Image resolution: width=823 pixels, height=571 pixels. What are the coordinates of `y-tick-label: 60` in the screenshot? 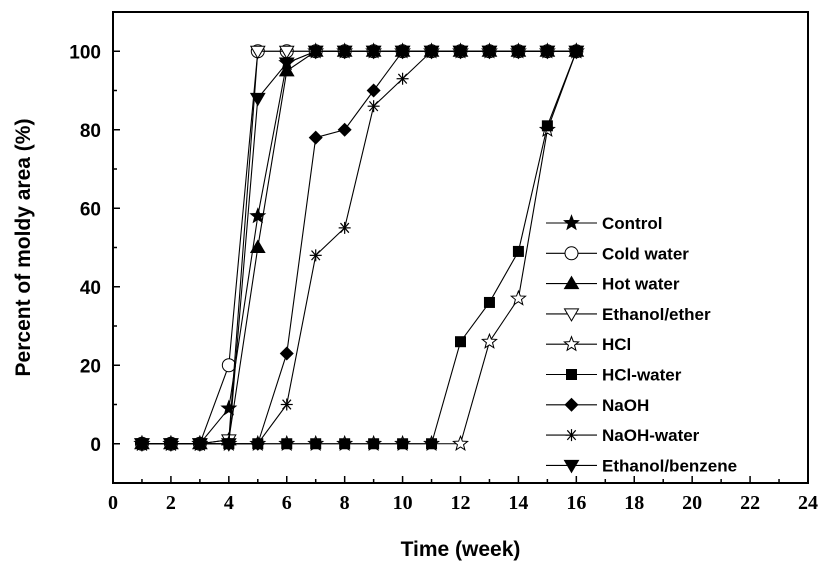 It's located at (90, 209).